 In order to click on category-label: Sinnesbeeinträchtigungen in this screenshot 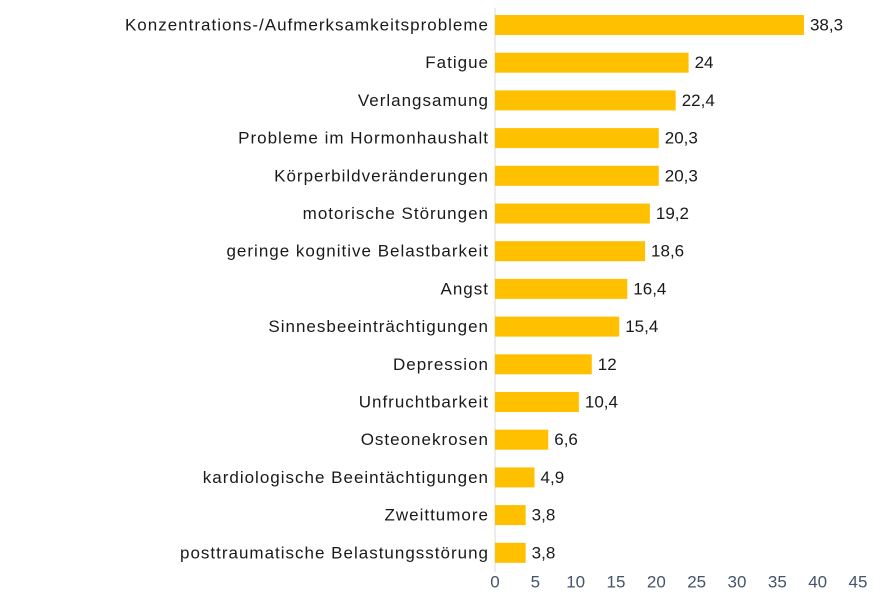, I will do `click(378, 326)`.